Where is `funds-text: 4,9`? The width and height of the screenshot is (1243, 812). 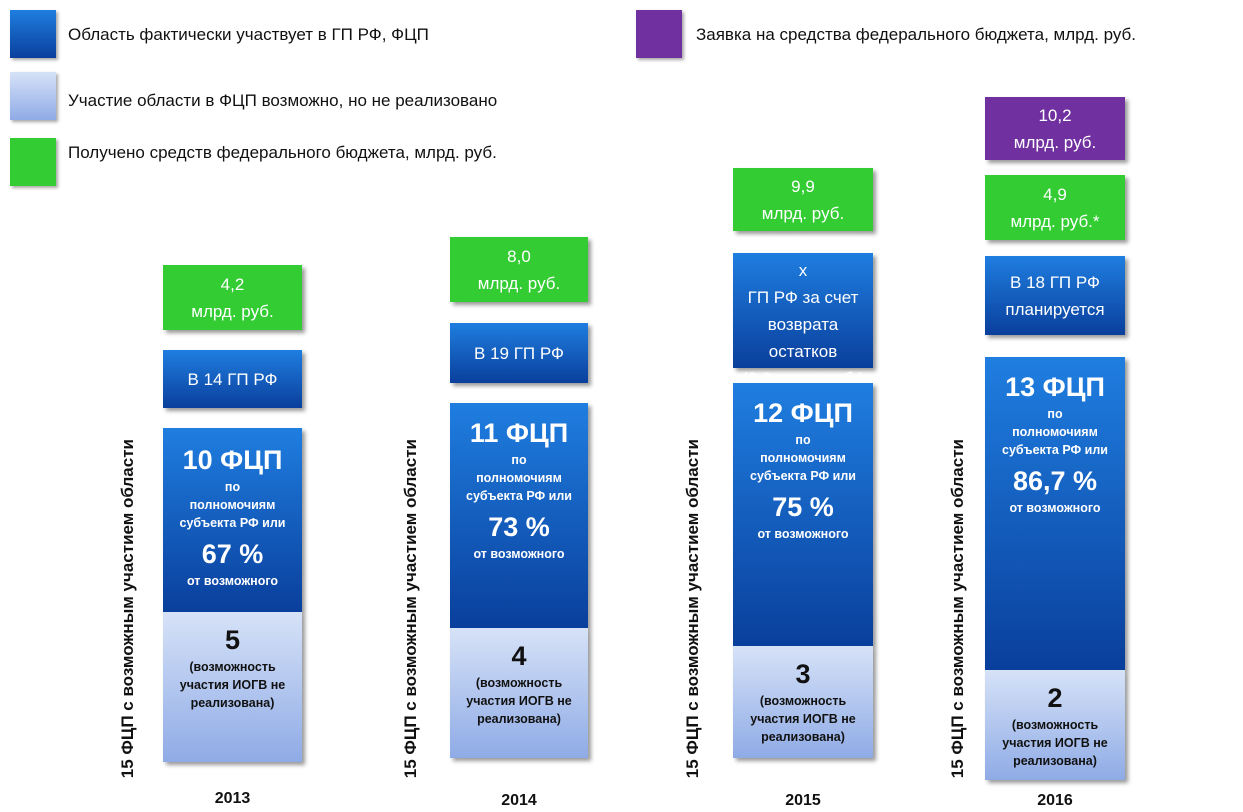
funds-text: 4,9 is located at coordinates (1055, 194).